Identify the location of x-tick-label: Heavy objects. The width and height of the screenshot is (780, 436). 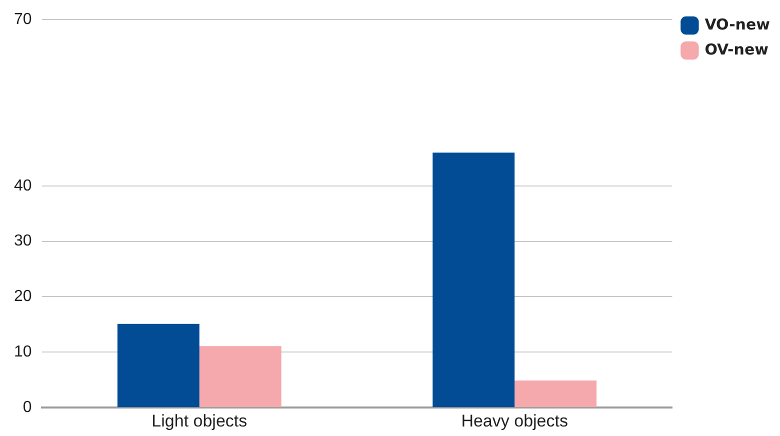
(514, 420).